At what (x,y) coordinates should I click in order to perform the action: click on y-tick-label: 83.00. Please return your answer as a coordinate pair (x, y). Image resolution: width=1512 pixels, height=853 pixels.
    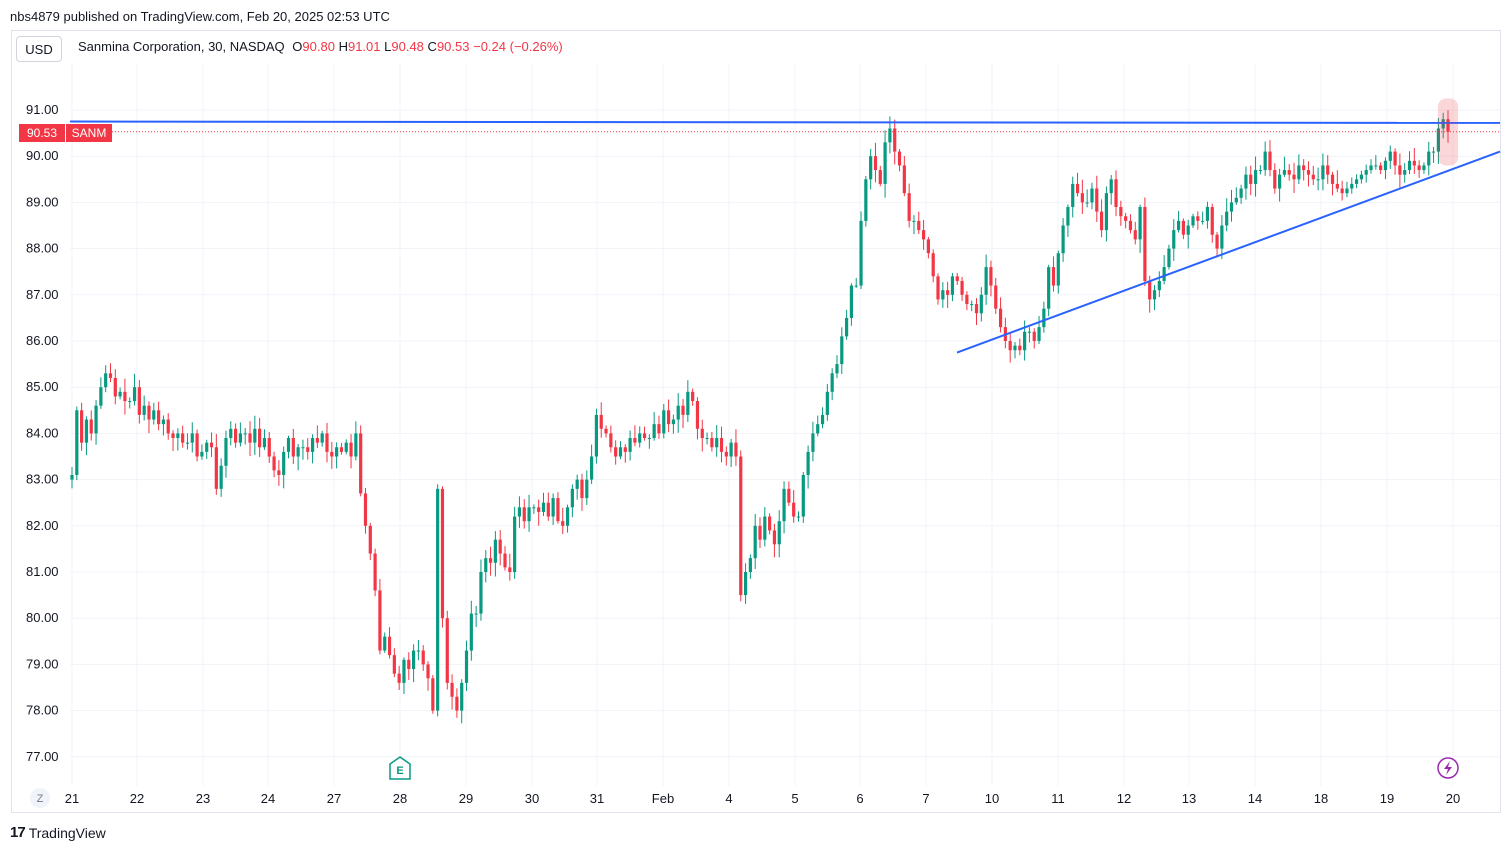
    Looking at the image, I should click on (42, 479).